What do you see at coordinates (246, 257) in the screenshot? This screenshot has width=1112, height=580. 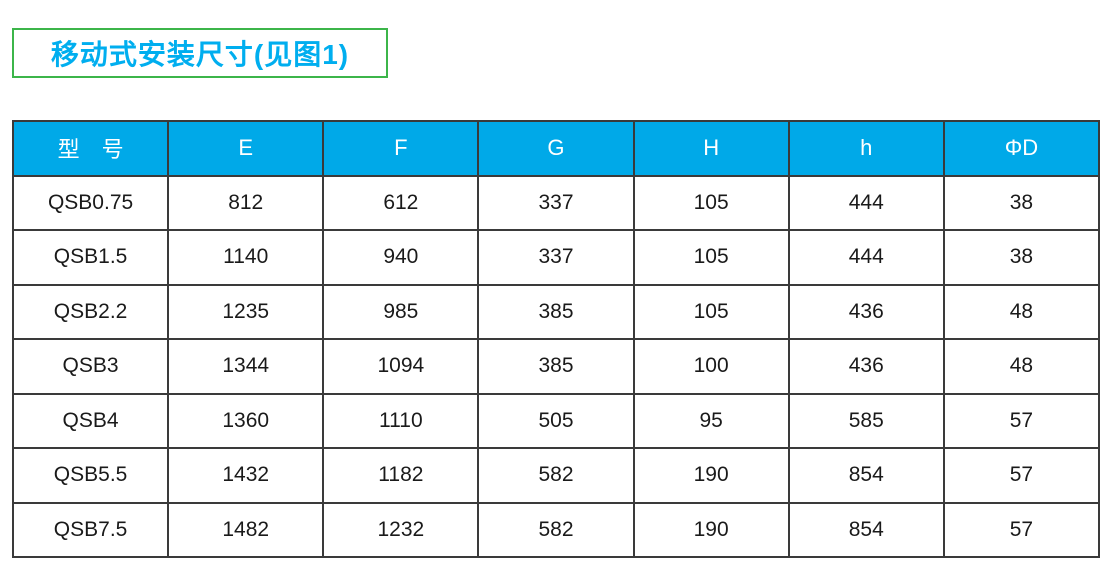 I see `cell-e: 1140` at bounding box center [246, 257].